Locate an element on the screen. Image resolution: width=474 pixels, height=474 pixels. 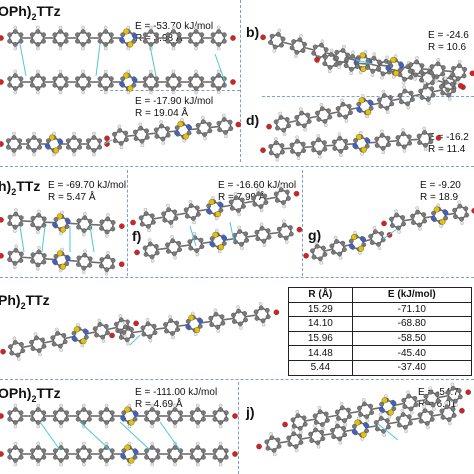
table-header-row: R (Å) E (kJ/mol) is located at coordinates (380, 295).